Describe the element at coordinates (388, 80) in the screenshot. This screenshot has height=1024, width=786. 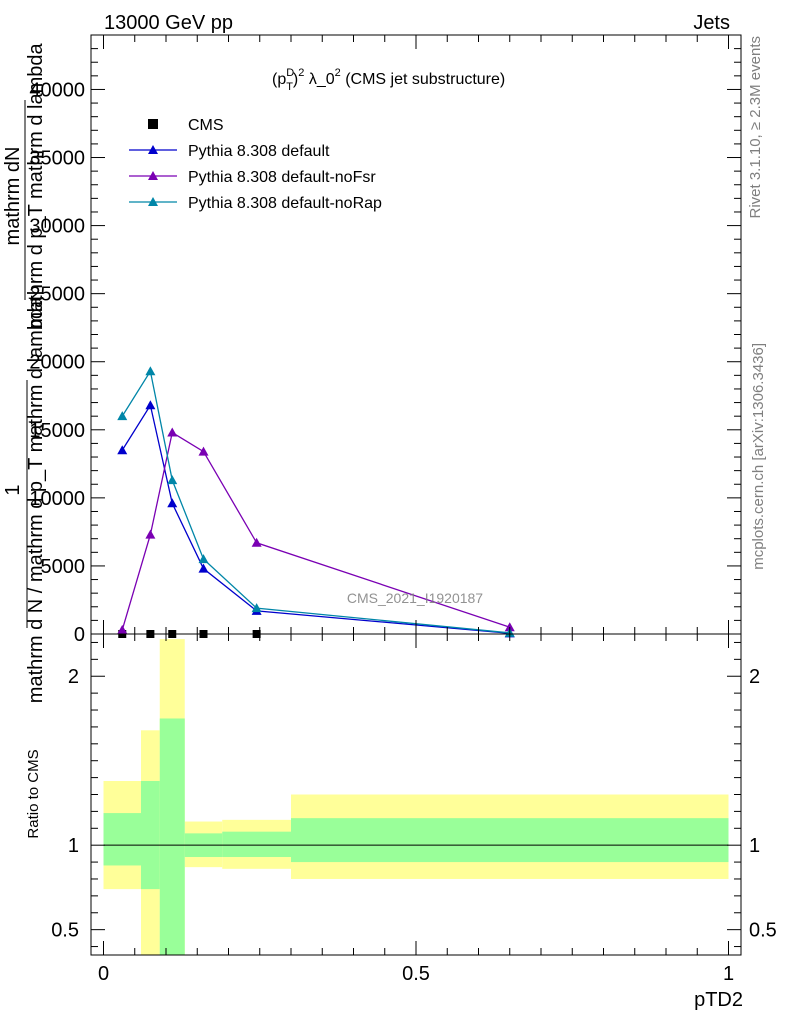
I see `main-title: (pD T)2 λ_02 (CMS jet substructure)` at that location.